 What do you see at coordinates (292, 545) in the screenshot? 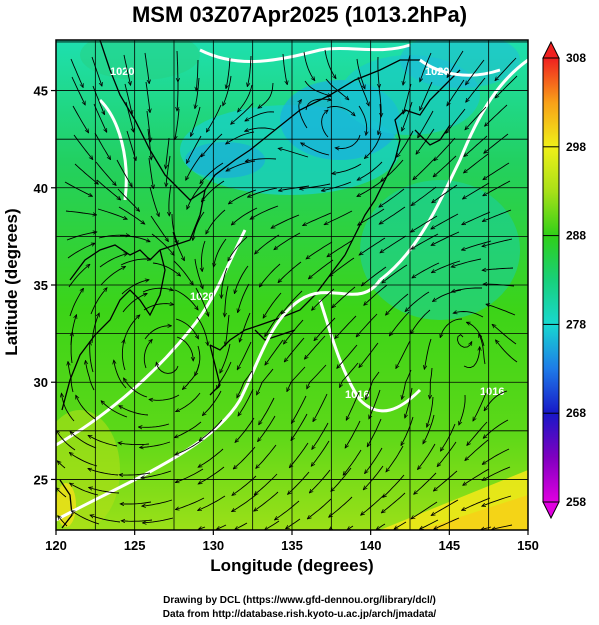
I see `x-tick-label: 135` at bounding box center [292, 545].